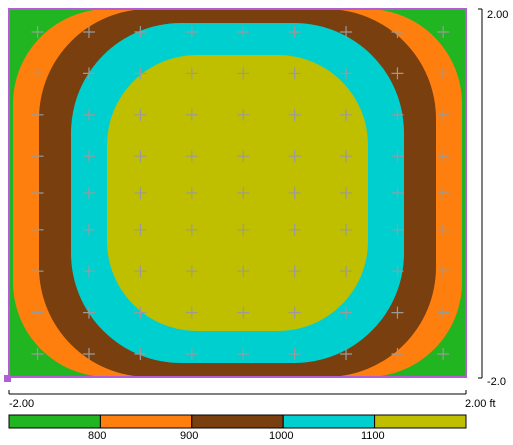 This screenshot has width=513, height=445. Describe the element at coordinates (7, 378) in the screenshot. I see `selection-handle` at that location.